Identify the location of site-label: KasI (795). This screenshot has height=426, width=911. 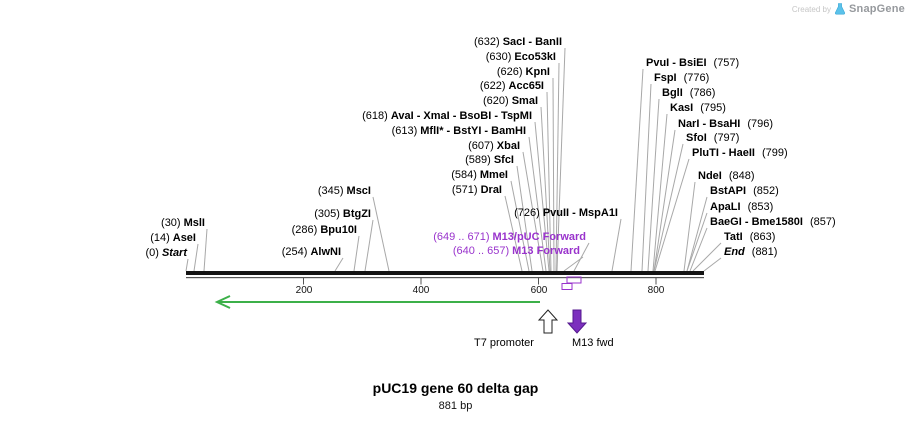
(698, 108).